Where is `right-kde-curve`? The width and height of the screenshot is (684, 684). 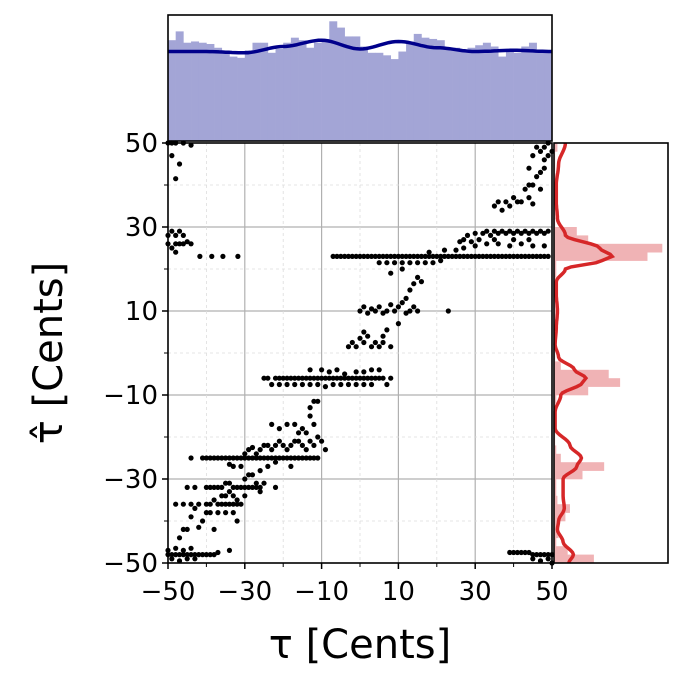
right-kde-curve is located at coordinates (584, 353).